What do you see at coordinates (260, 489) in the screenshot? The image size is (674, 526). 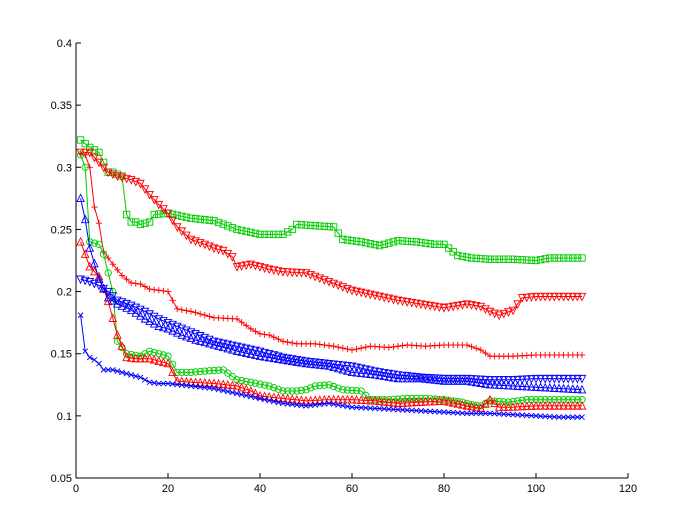 I see `x-tick-label: 40` at bounding box center [260, 489].